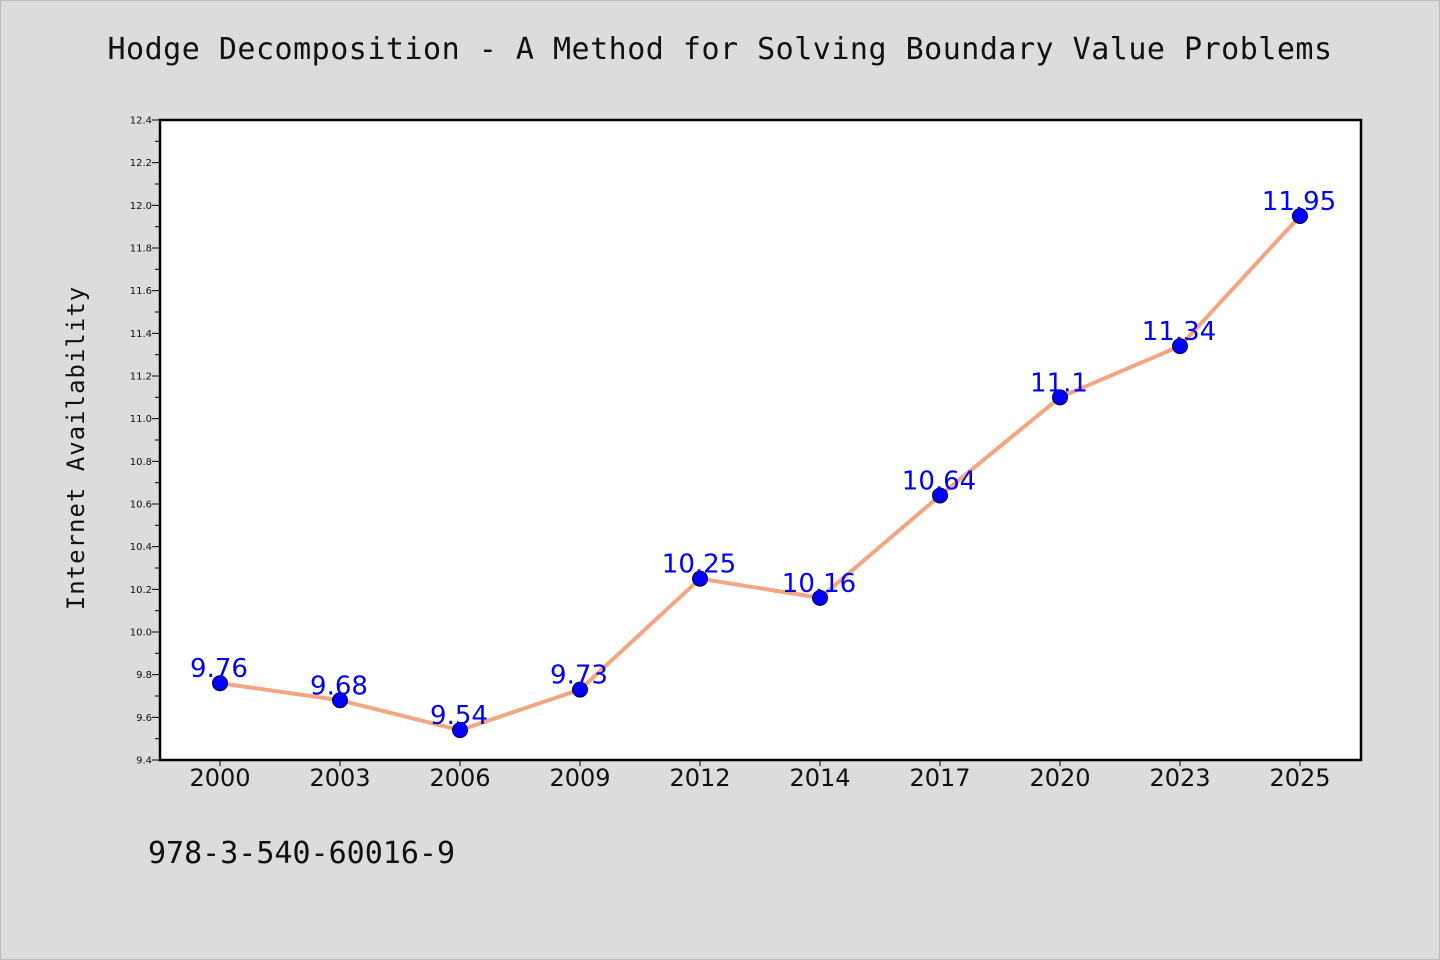 The image size is (1440, 960). Describe the element at coordinates (141, 462) in the screenshot. I see `y-tick-label: 10.8` at that location.